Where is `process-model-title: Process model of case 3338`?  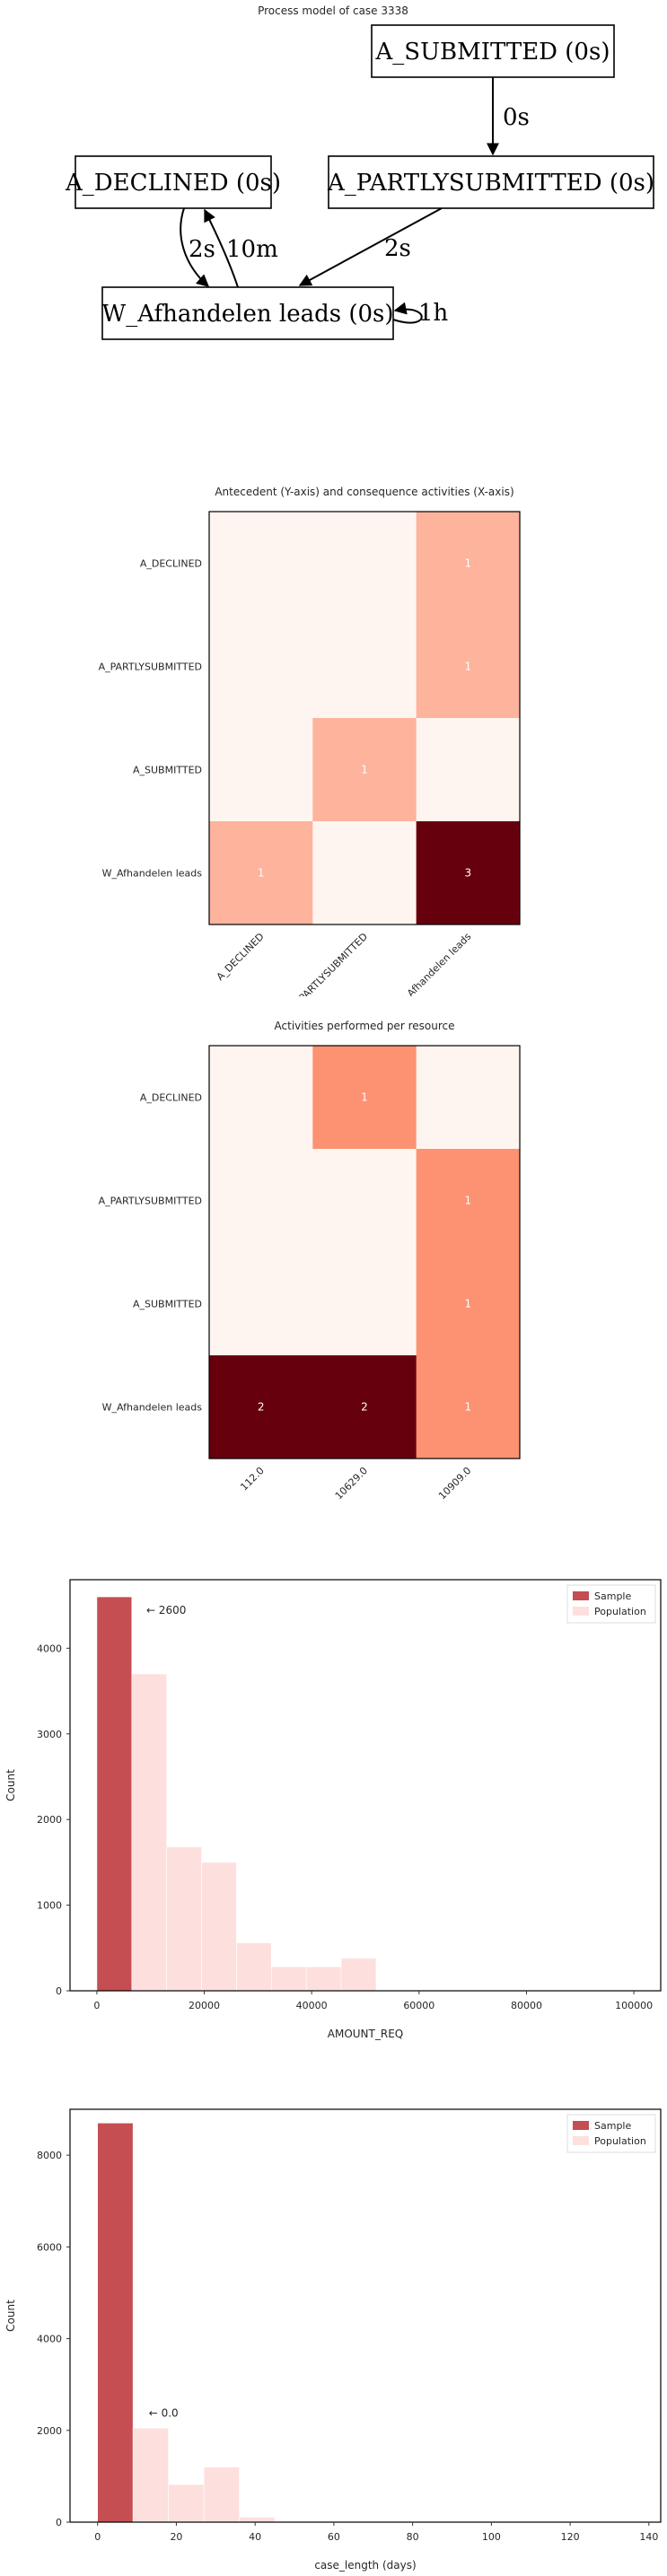
process-model-title: Process model of case 3338 is located at coordinates (333, 10).